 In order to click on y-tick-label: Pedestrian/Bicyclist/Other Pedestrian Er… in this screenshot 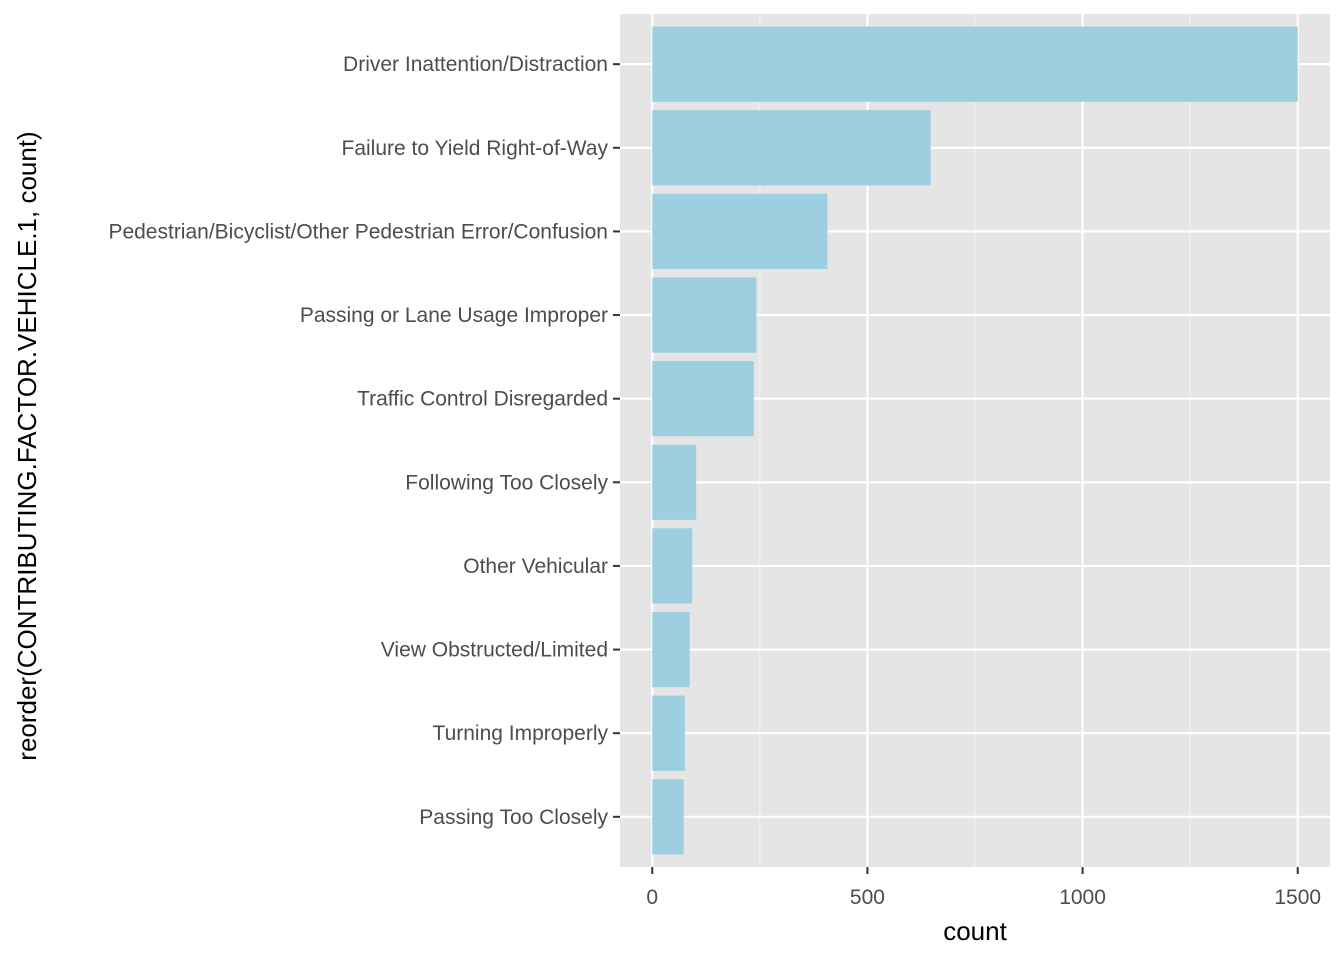, I will do `click(358, 231)`.